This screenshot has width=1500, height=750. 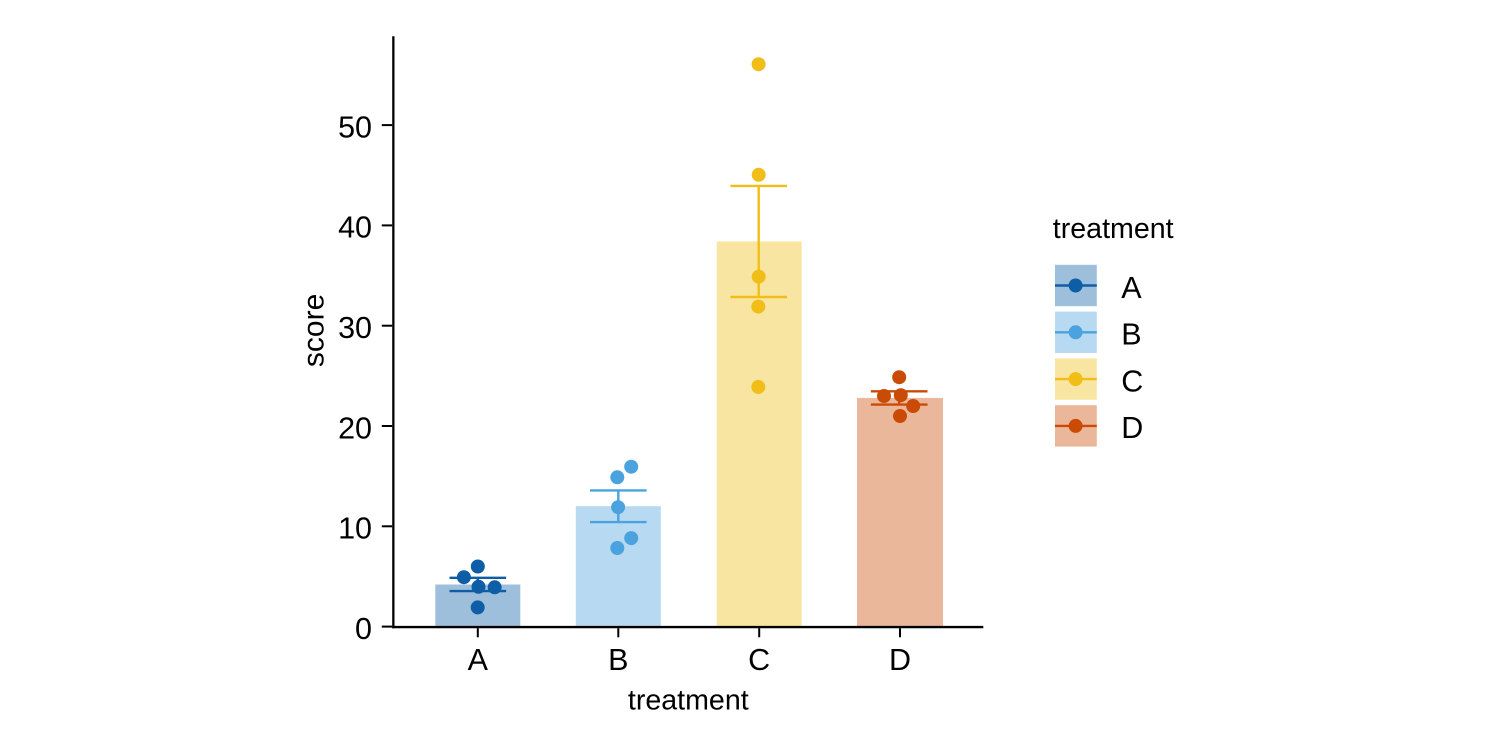 I want to click on svg-text: 20, so click(x=355, y=428).